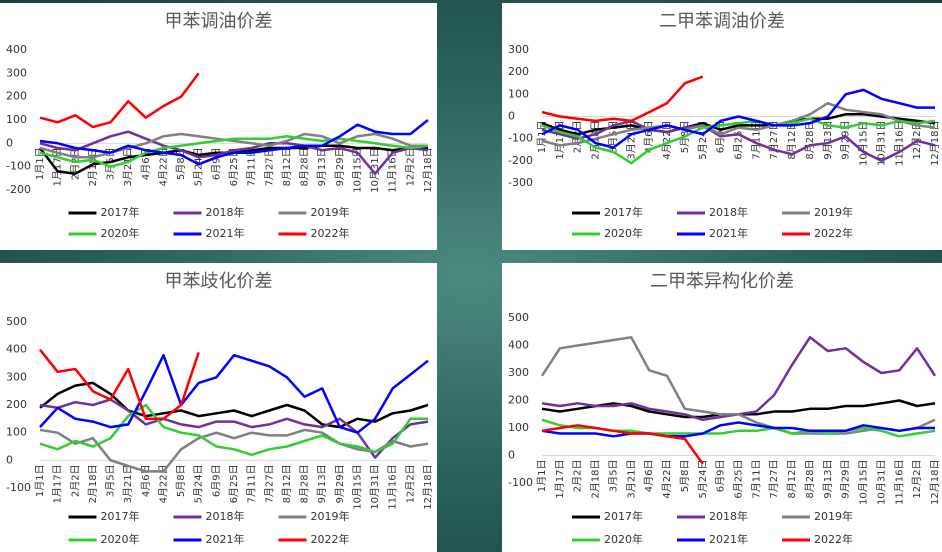  Describe the element at coordinates (774, 479) in the screenshot. I see `x-tick-label: 7月27日` at that location.